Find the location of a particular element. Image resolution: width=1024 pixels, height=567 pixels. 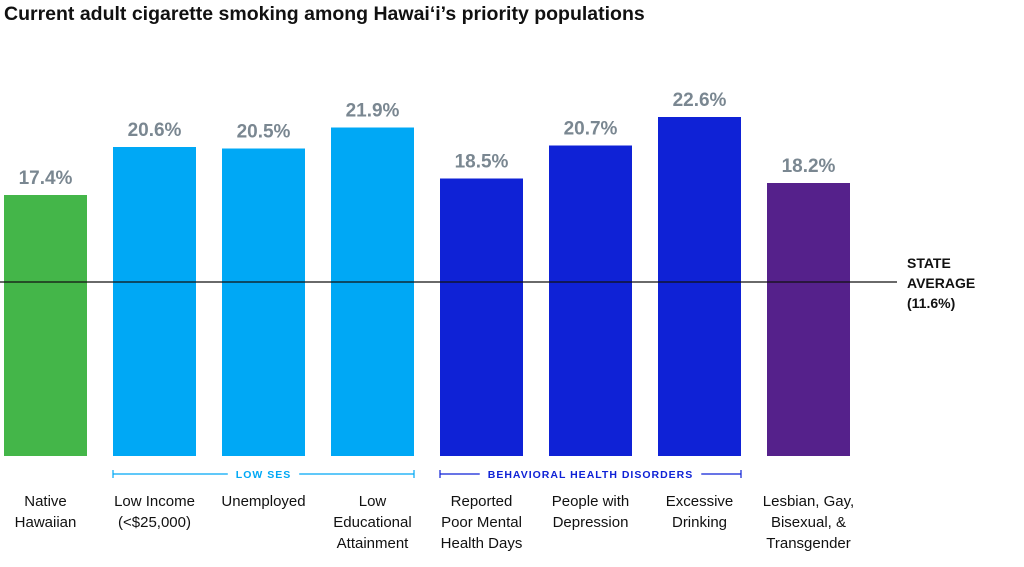

category-label: Low Educational Attainment is located at coordinates (372, 522).